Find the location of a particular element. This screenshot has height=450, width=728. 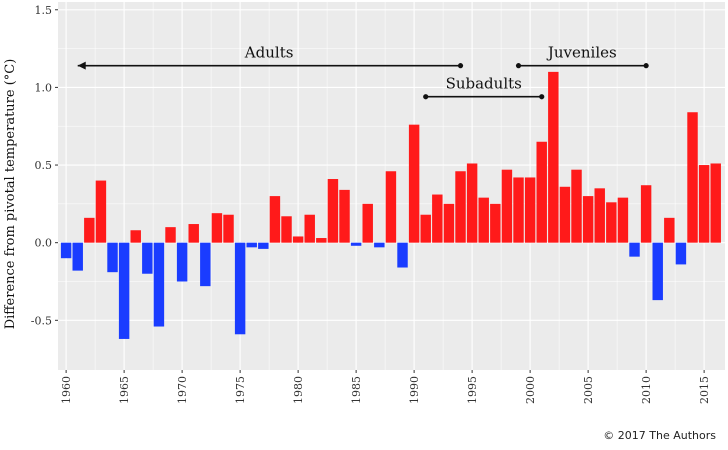

bar-1994 is located at coordinates (460, 207).